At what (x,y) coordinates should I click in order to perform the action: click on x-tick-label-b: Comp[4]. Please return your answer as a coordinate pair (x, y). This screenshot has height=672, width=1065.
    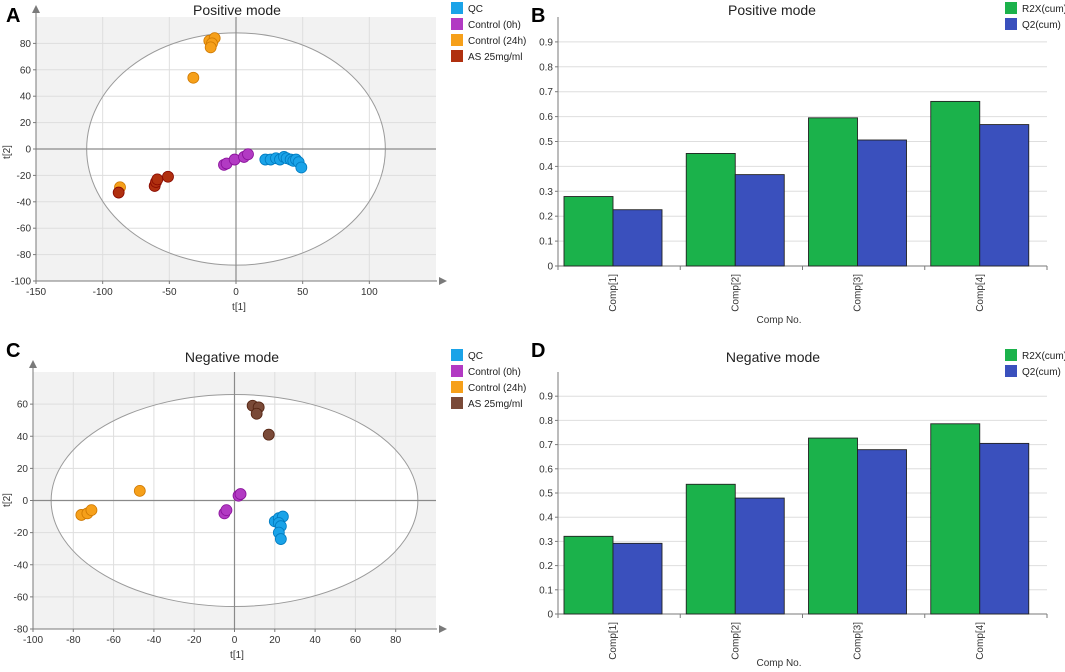
    Looking at the image, I should click on (980, 293).